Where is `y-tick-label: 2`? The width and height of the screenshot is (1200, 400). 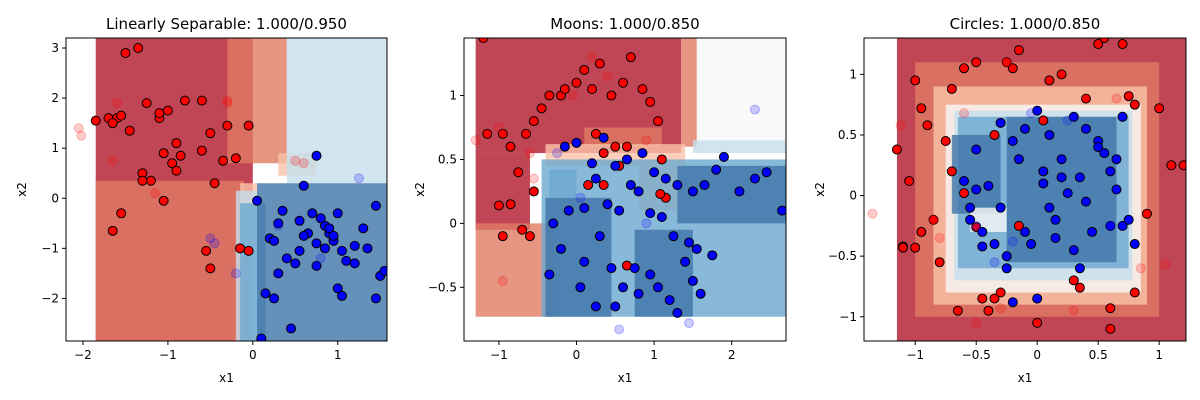
y-tick-label: 2 is located at coordinates (55, 98).